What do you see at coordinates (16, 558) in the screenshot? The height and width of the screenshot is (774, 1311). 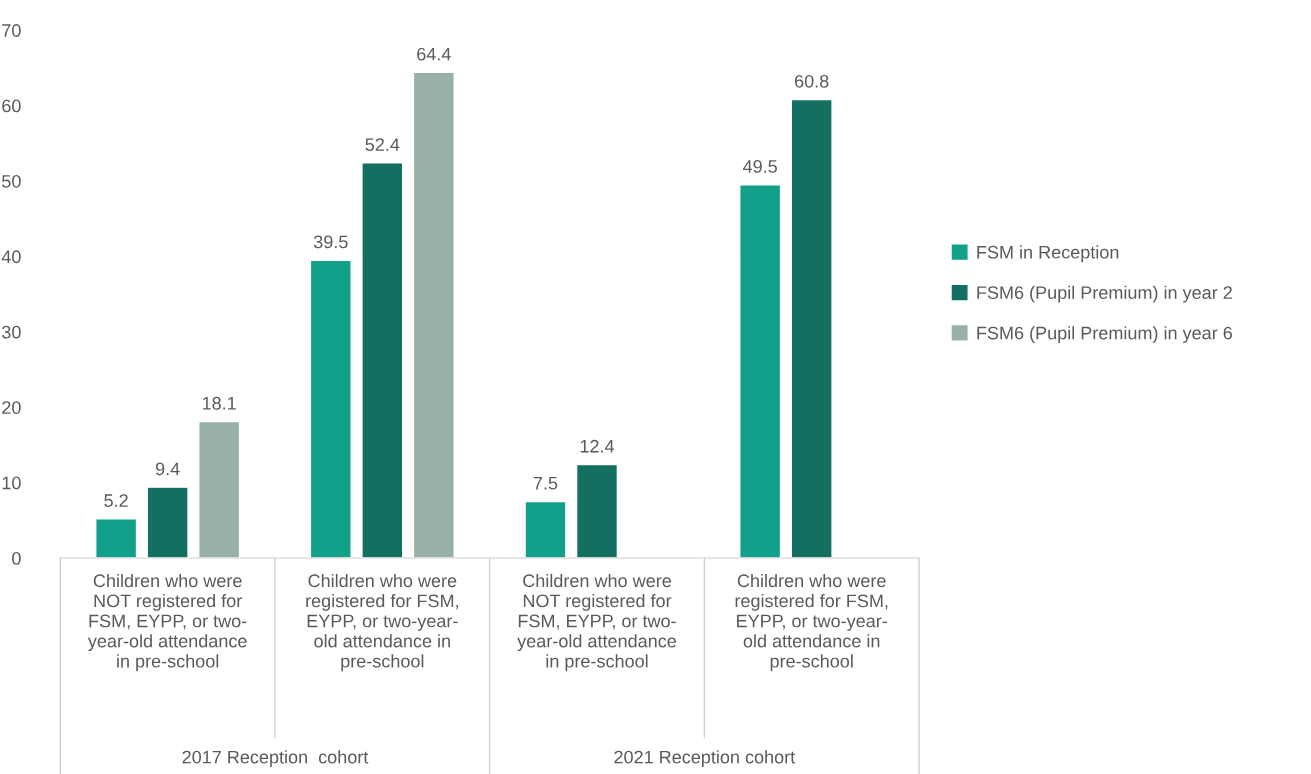 I see `y-tick-label: 0` at bounding box center [16, 558].